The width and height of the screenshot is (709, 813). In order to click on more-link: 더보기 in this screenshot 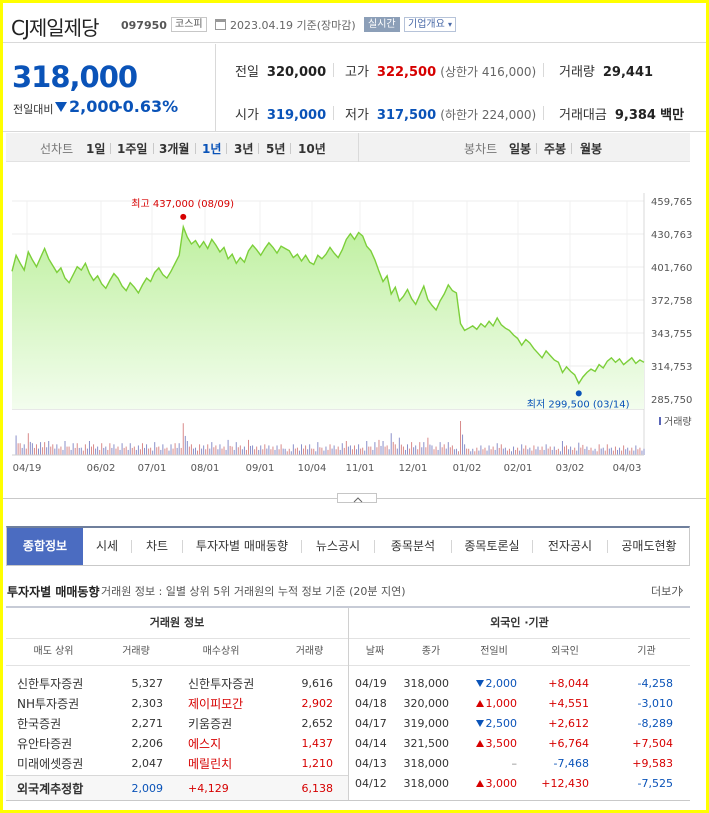, I will do `click(666, 591)`.